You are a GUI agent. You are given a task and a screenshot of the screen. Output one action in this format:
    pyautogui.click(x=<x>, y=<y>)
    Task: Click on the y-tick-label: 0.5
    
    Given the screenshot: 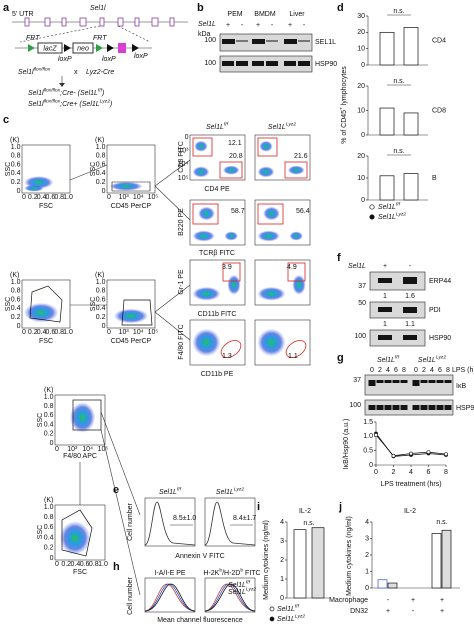 What is the action you would take?
    pyautogui.click(x=368, y=451)
    